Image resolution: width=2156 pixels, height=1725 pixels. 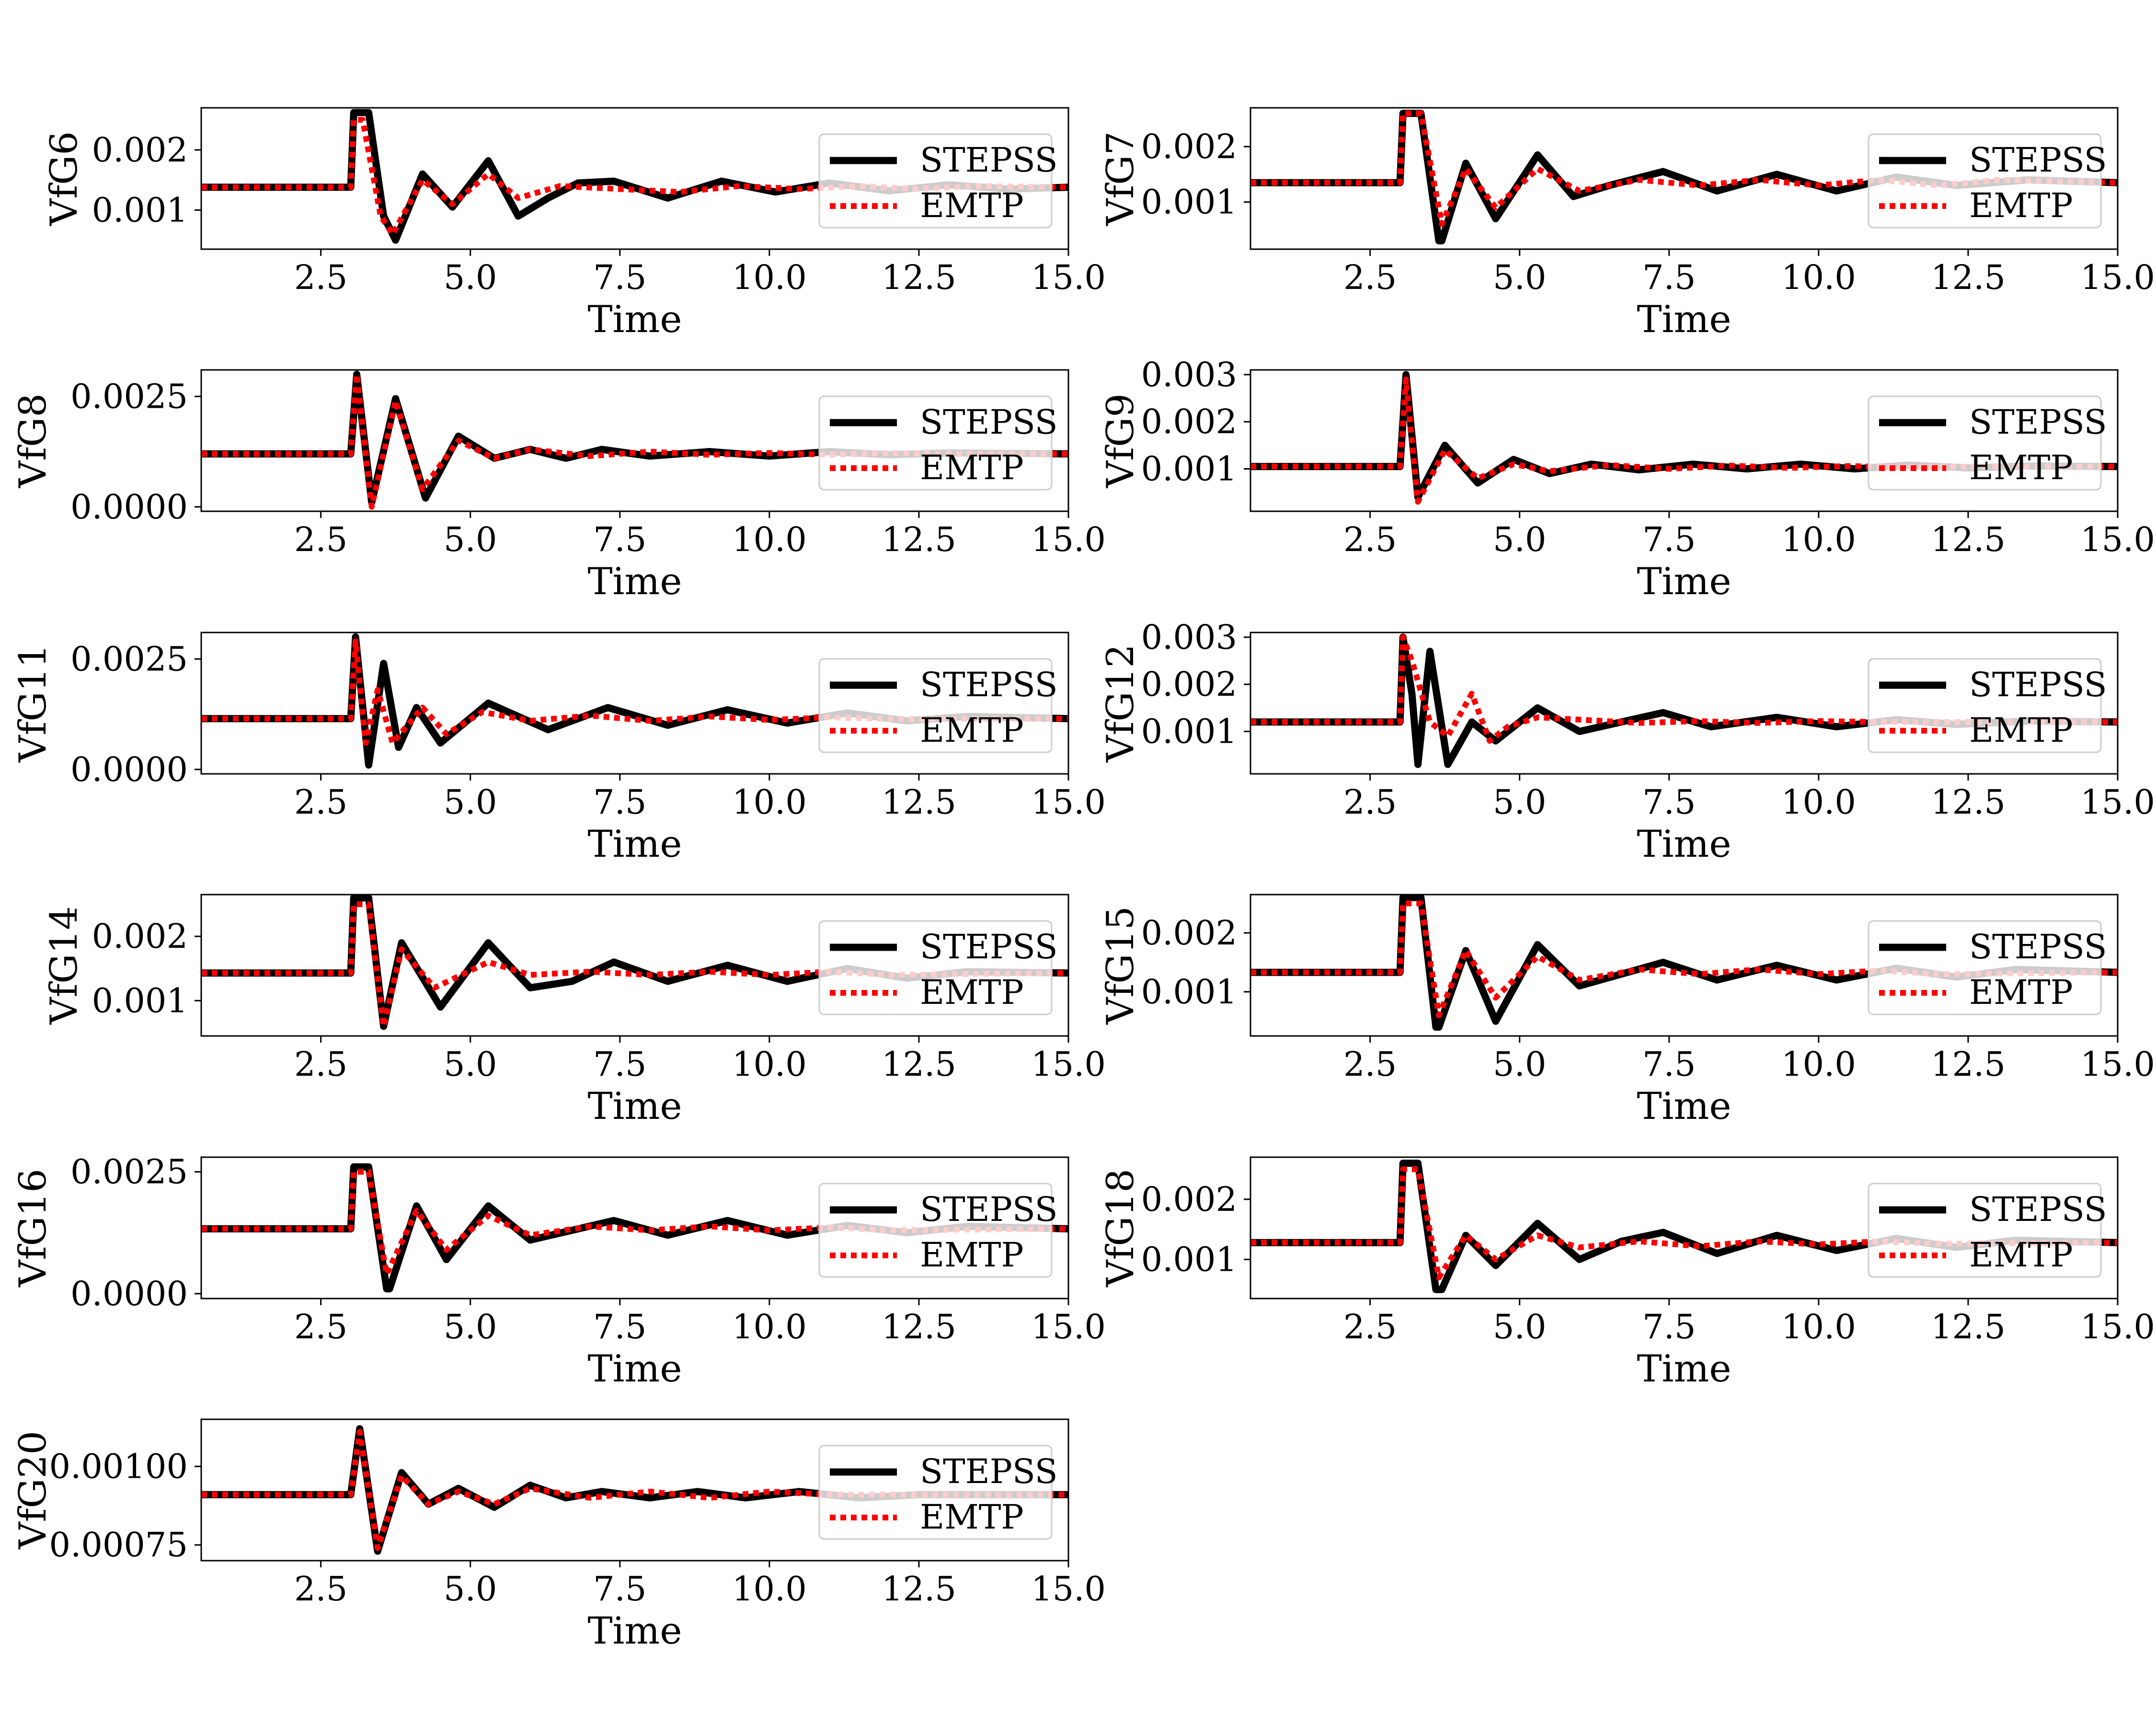 What do you see at coordinates (938, 968) in the screenshot?
I see `chart-7-legend: STEPSS EMTP` at bounding box center [938, 968].